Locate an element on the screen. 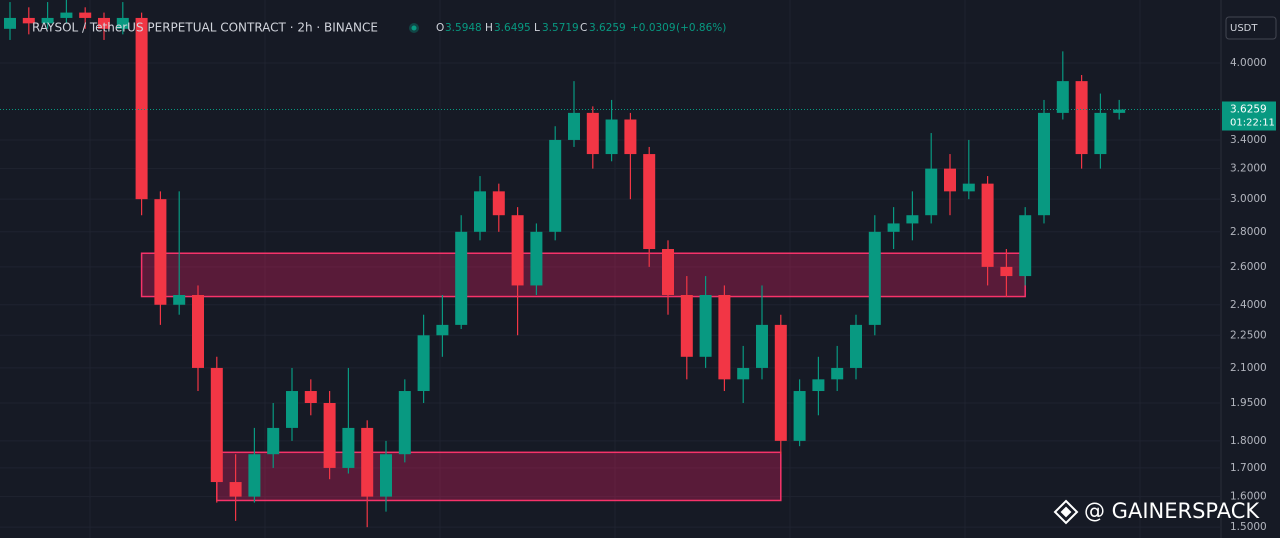 This screenshot has width=1280, height=538. ohlc-label: C is located at coordinates (583, 28).